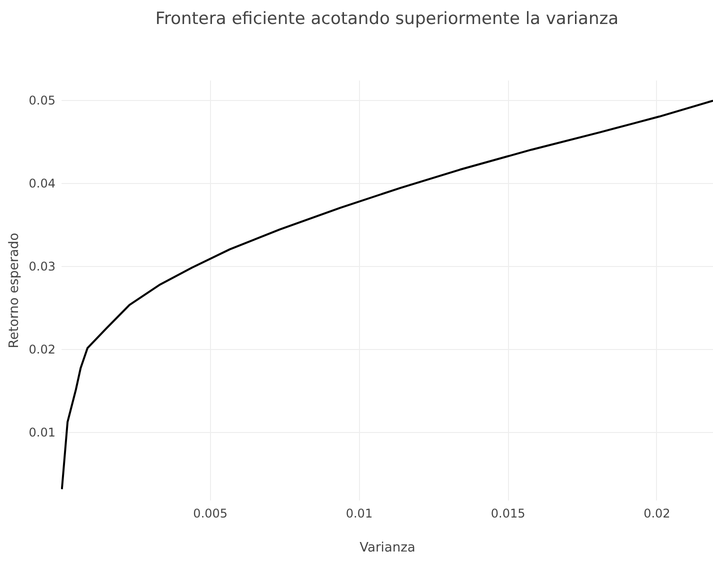 The image size is (713, 566). What do you see at coordinates (359, 513) in the screenshot?
I see `x-tick-label: 0.01` at bounding box center [359, 513].